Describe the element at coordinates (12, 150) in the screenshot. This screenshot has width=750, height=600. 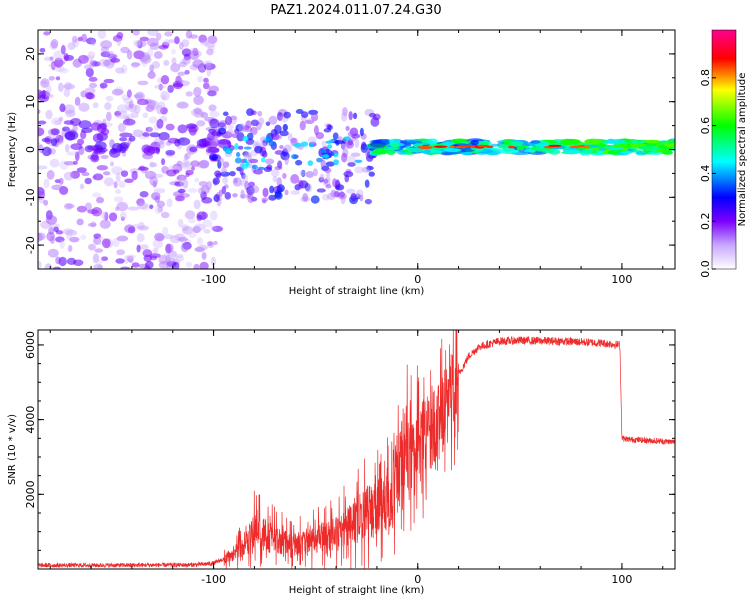
I see `y-axis-title: Frequency (Hz)` at that location.